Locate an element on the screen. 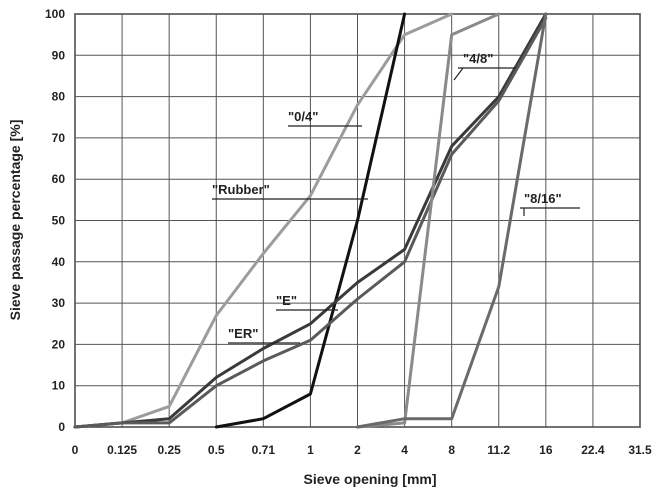  y-tick-label: 90 is located at coordinates (59, 55).